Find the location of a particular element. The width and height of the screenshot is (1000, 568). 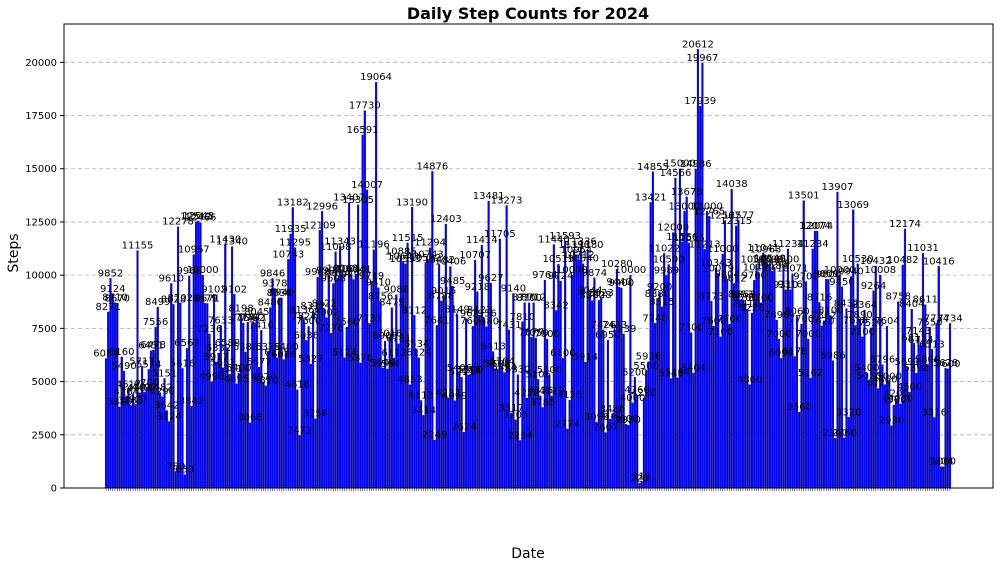

data-label: 12074 is located at coordinates (815, 226).